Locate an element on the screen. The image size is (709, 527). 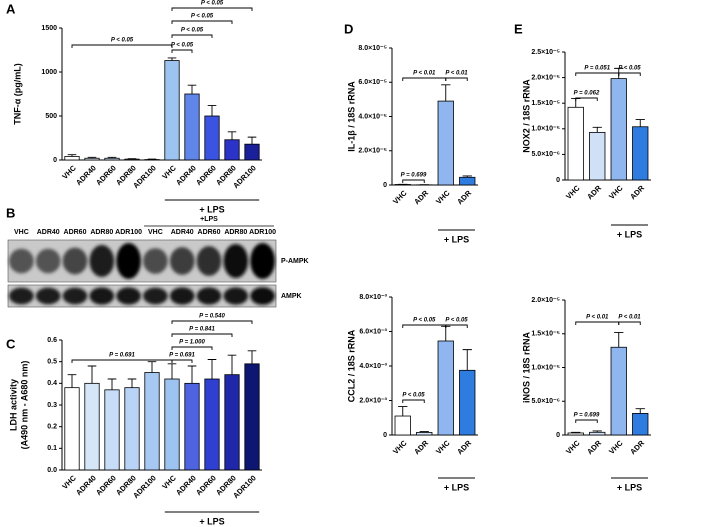
panel-label: C is located at coordinates (11, 343).